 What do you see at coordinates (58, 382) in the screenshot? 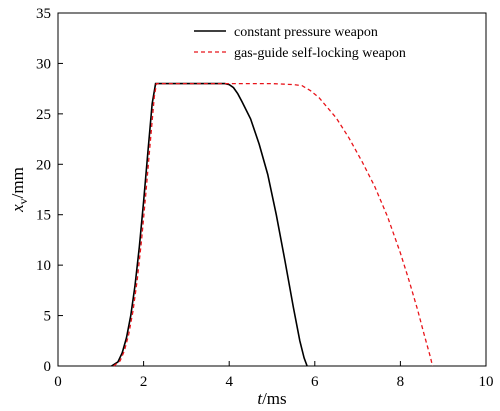
I see `x-tick-label: 0` at bounding box center [58, 382].